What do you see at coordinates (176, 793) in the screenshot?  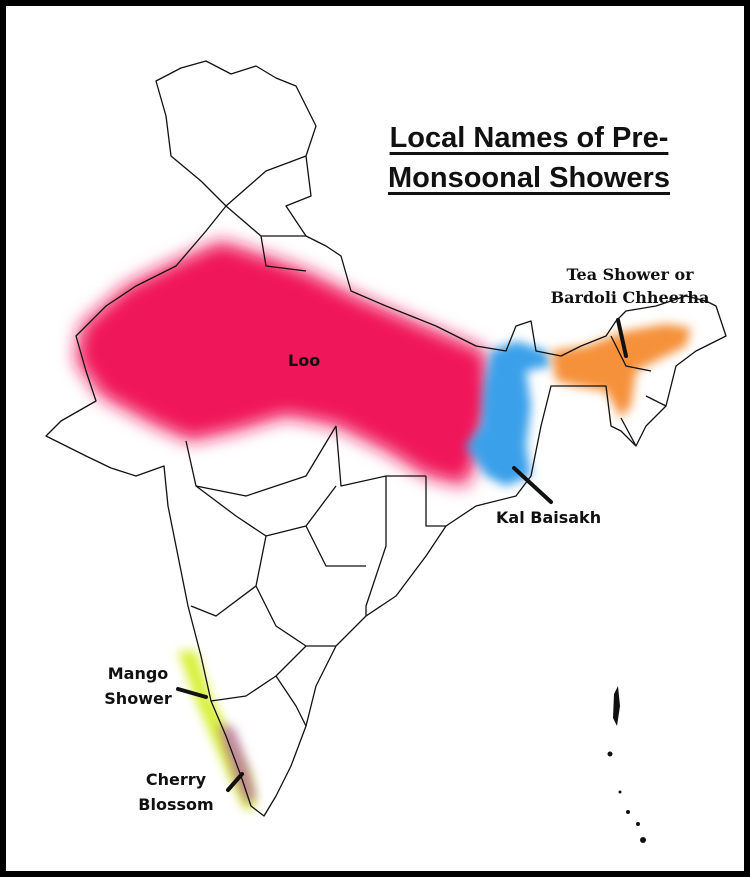 I see `label-cherry-blossom: Cherry Blossom` at bounding box center [176, 793].